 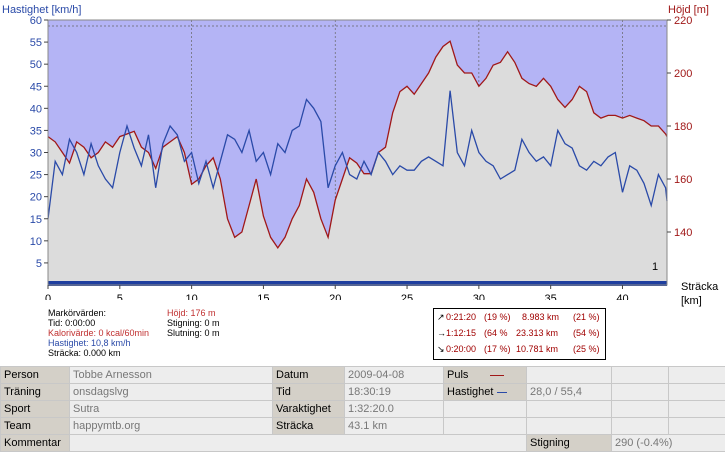 I want to click on x-tick-label: 35, so click(x=551, y=296).